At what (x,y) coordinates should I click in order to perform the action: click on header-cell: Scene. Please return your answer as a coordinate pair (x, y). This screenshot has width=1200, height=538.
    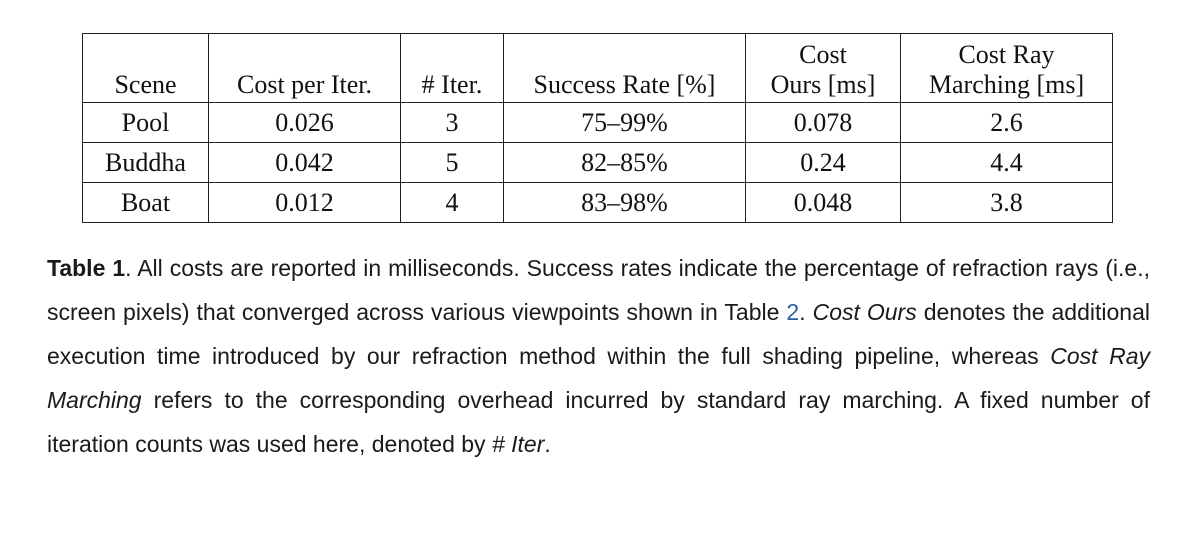
    Looking at the image, I should click on (145, 68).